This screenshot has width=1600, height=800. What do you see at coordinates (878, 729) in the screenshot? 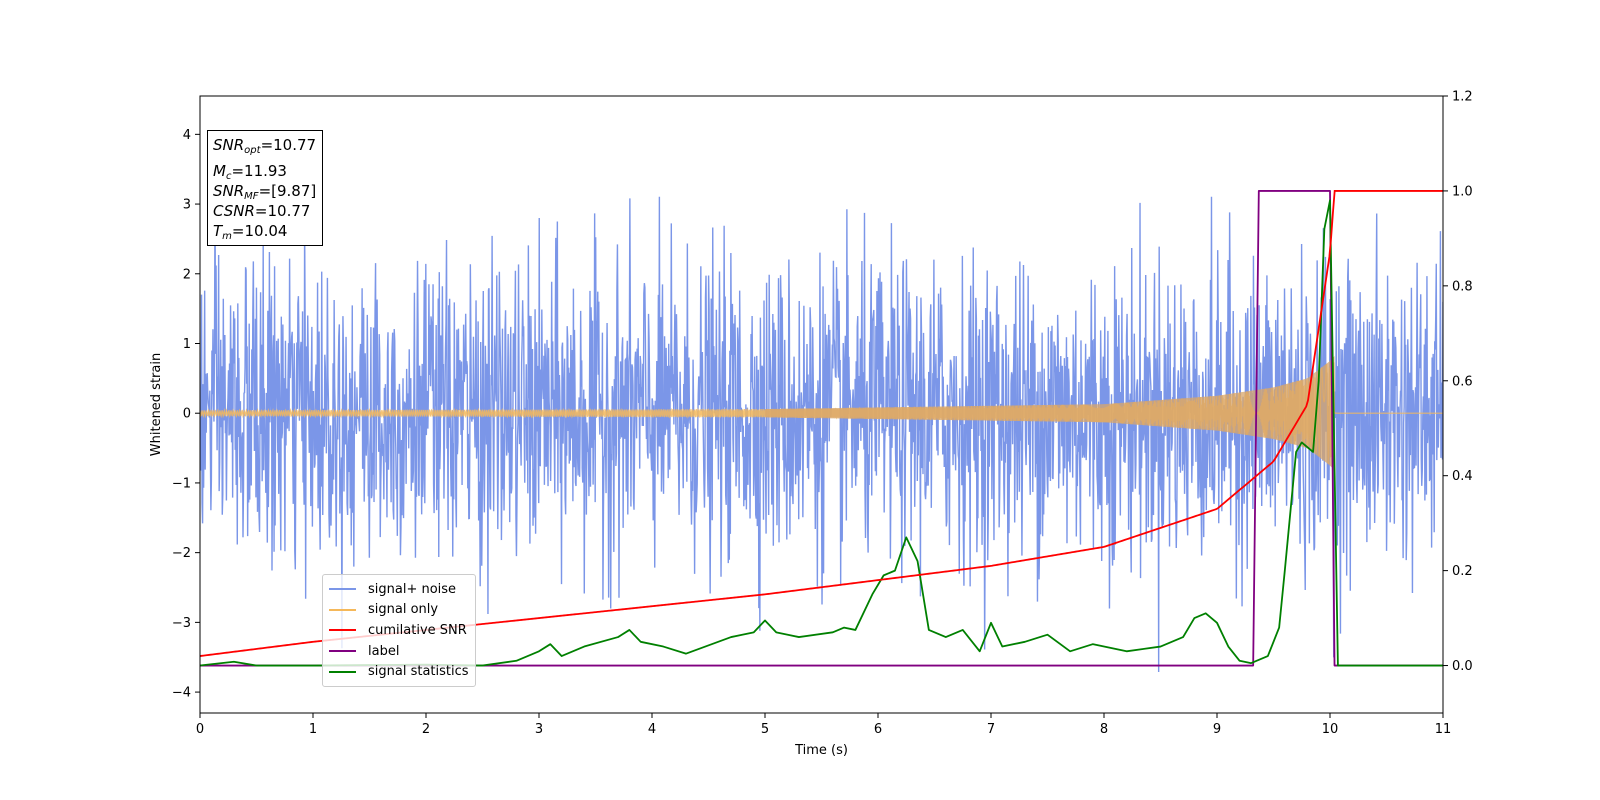
I see `x-tick-label: 6` at bounding box center [878, 729].